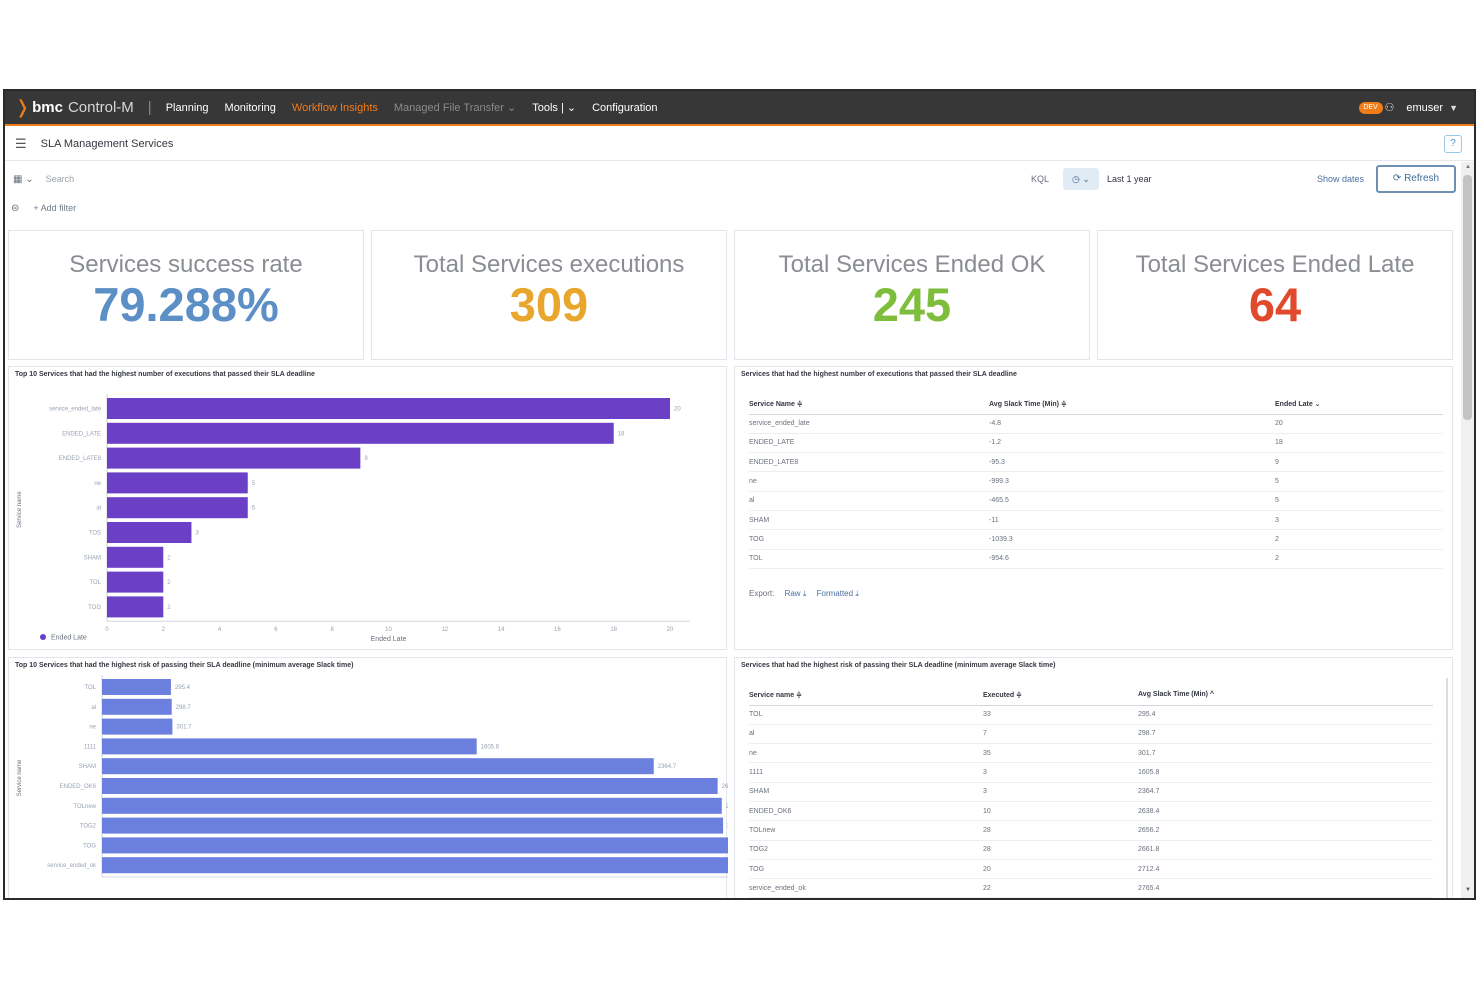  I want to click on product-name: Control-M, so click(100, 107).